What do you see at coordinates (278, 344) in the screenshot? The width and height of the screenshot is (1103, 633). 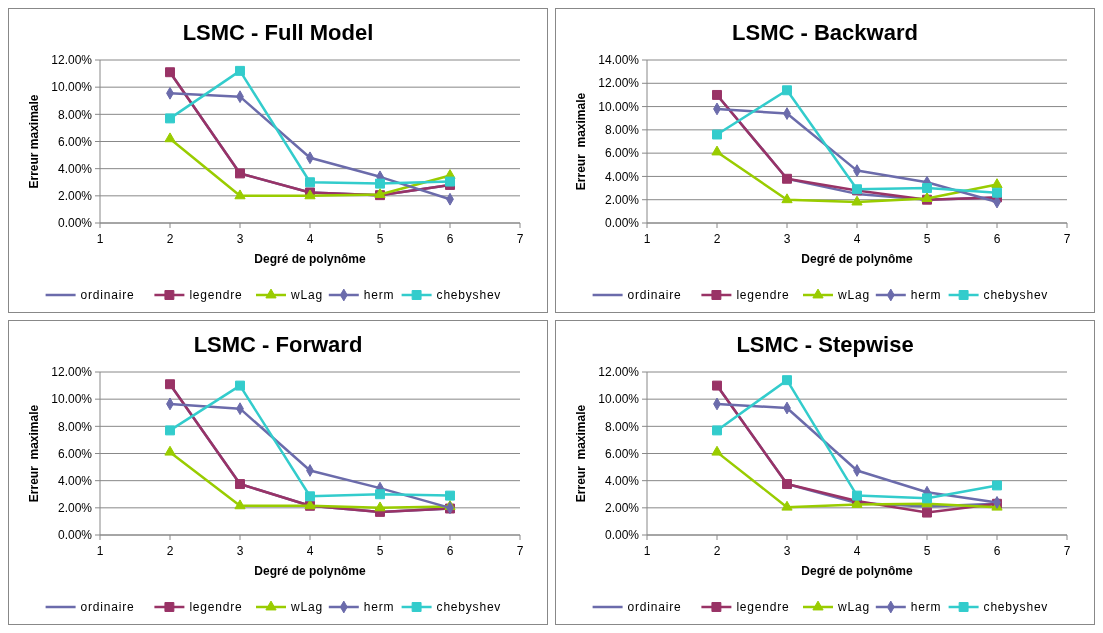 I see `chart-title: LSMC - Forward` at bounding box center [278, 344].